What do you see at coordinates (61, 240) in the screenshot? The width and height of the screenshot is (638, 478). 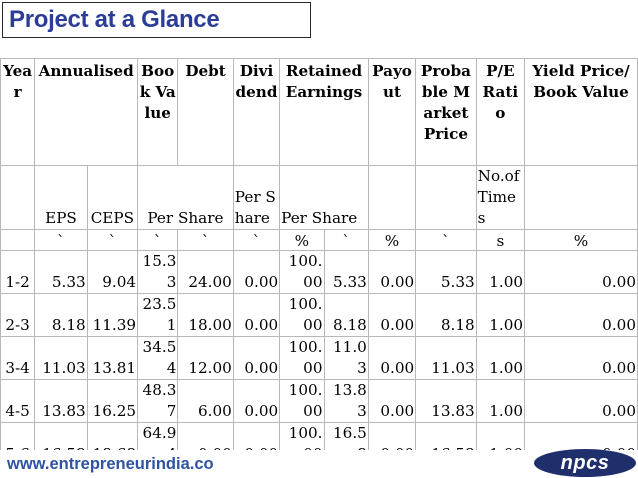 I see `unit-eps: `` at bounding box center [61, 240].